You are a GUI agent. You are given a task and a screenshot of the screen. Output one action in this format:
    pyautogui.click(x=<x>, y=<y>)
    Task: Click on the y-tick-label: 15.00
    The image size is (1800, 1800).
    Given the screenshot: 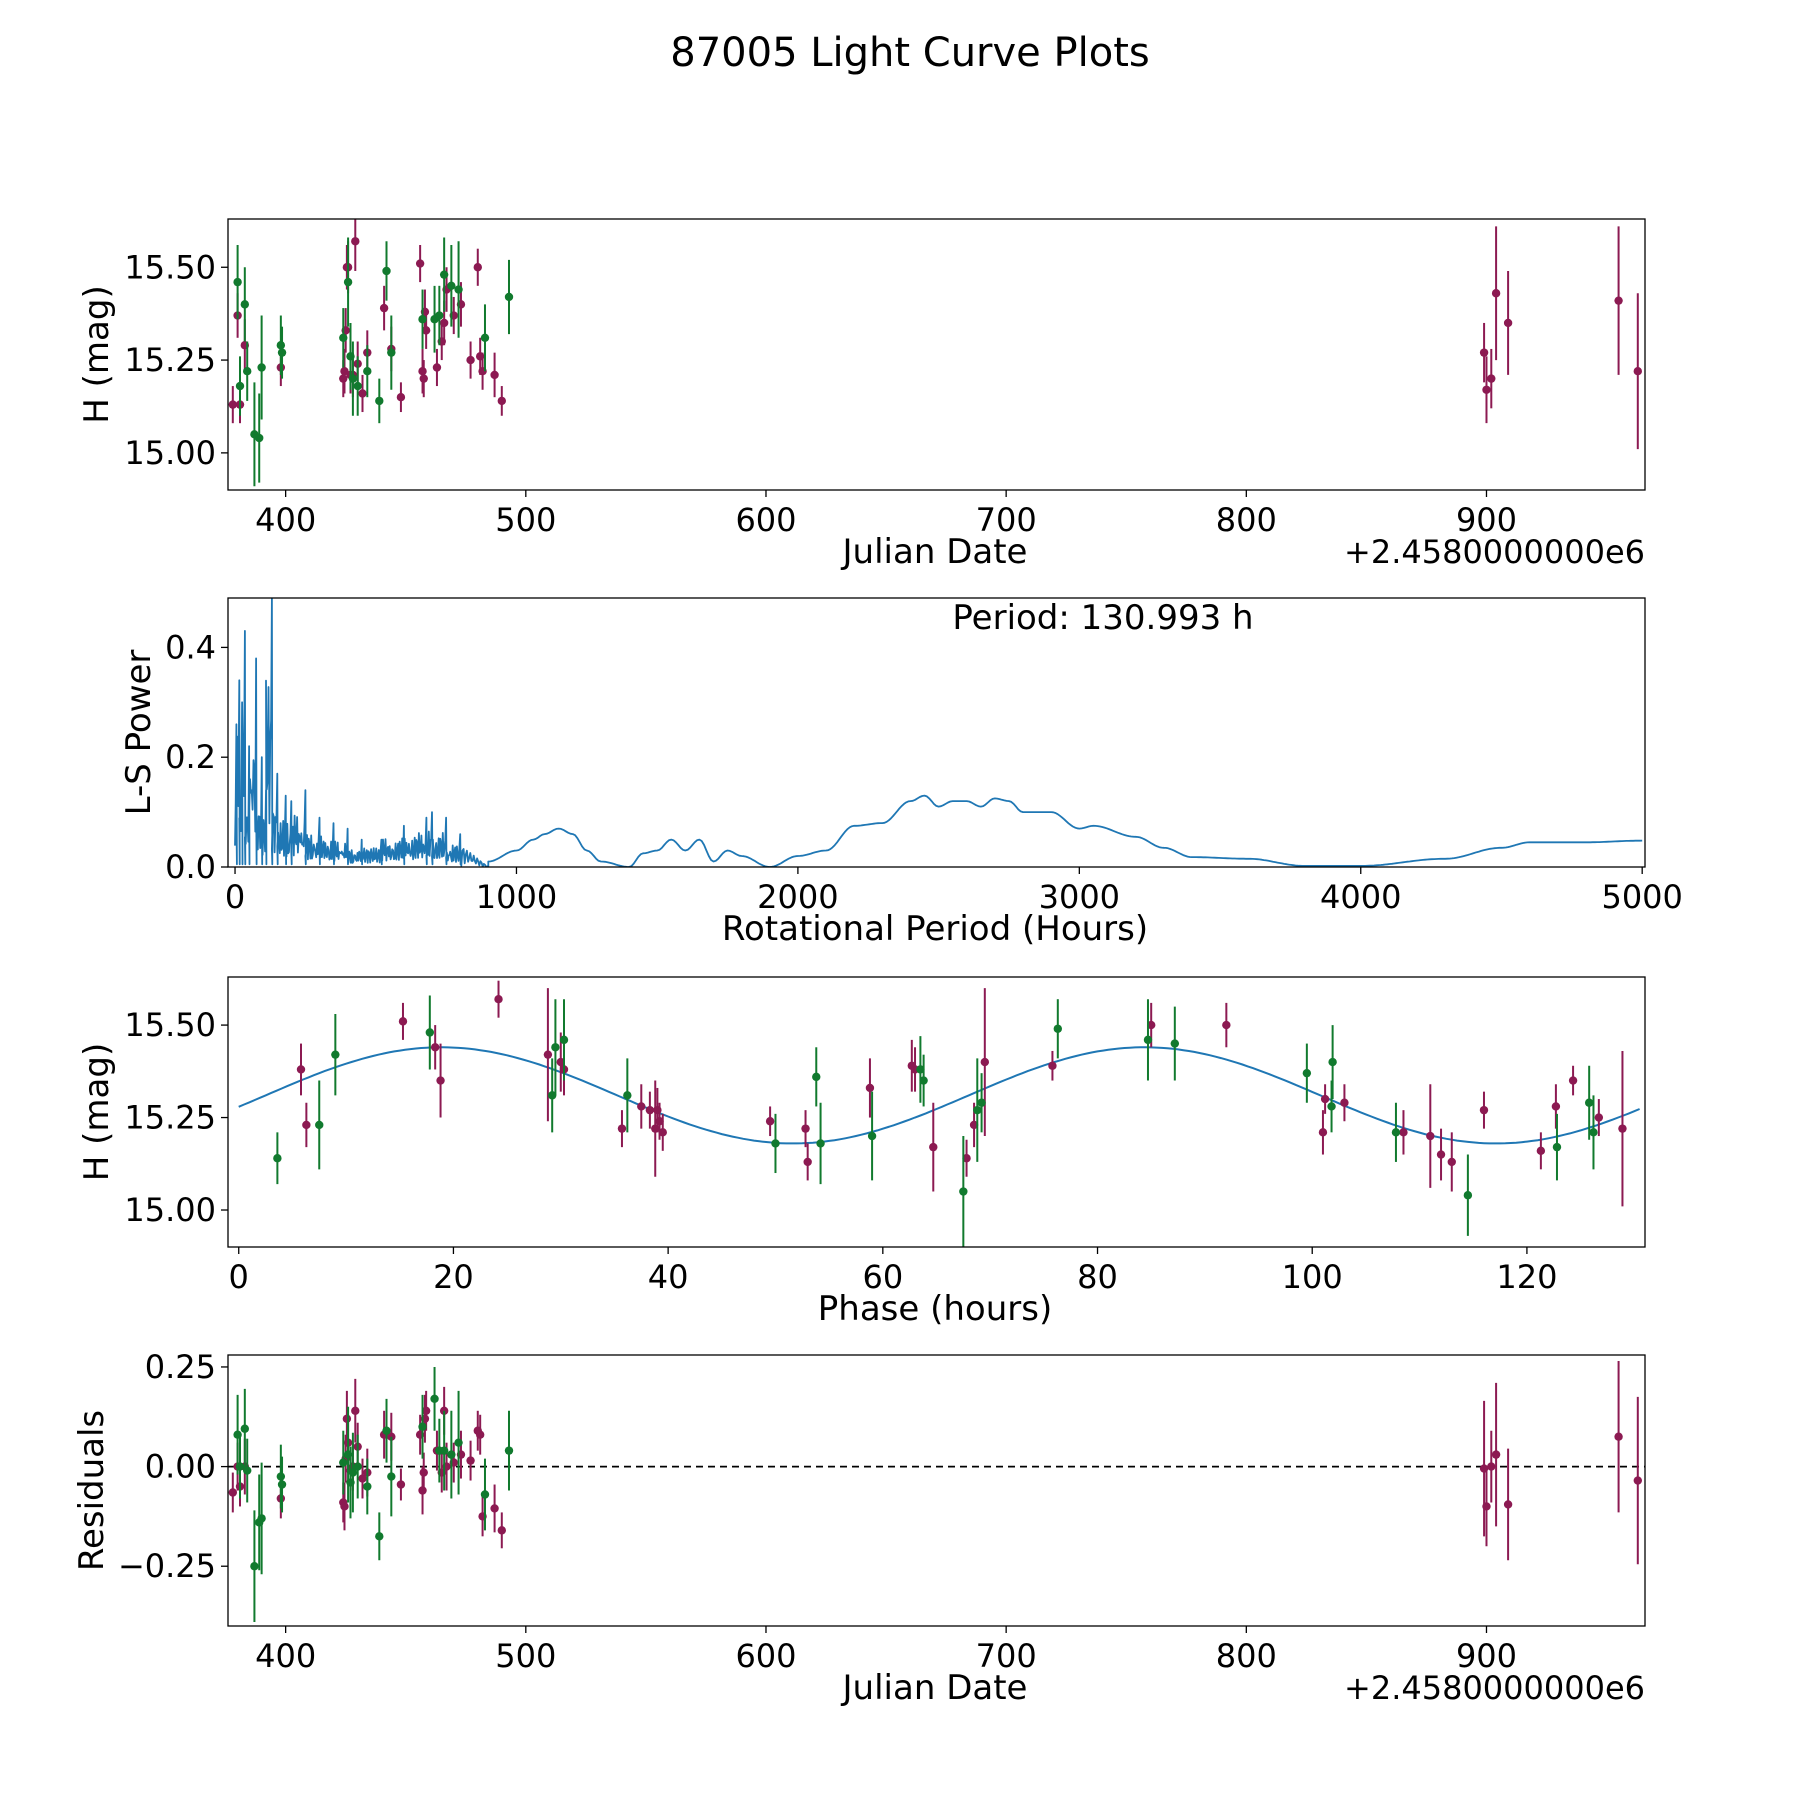 What is the action you would take?
    pyautogui.click(x=170, y=453)
    